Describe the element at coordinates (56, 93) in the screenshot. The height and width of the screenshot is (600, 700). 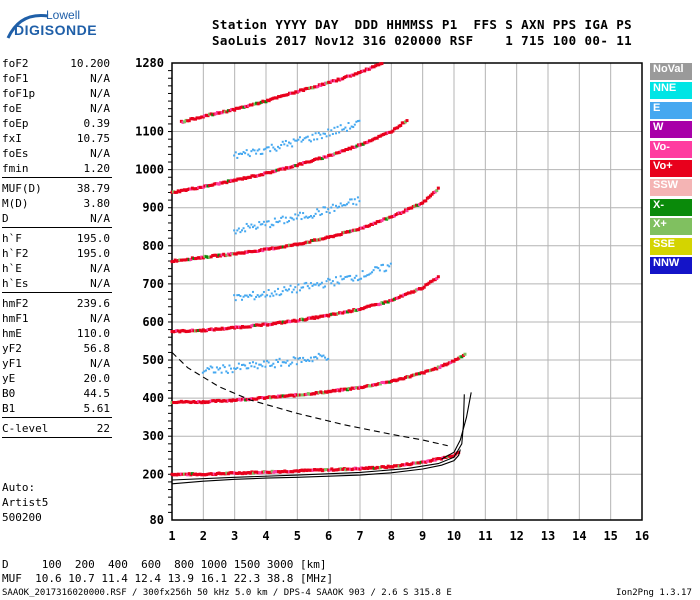
I see `param-row: foF1p N/A` at that location.